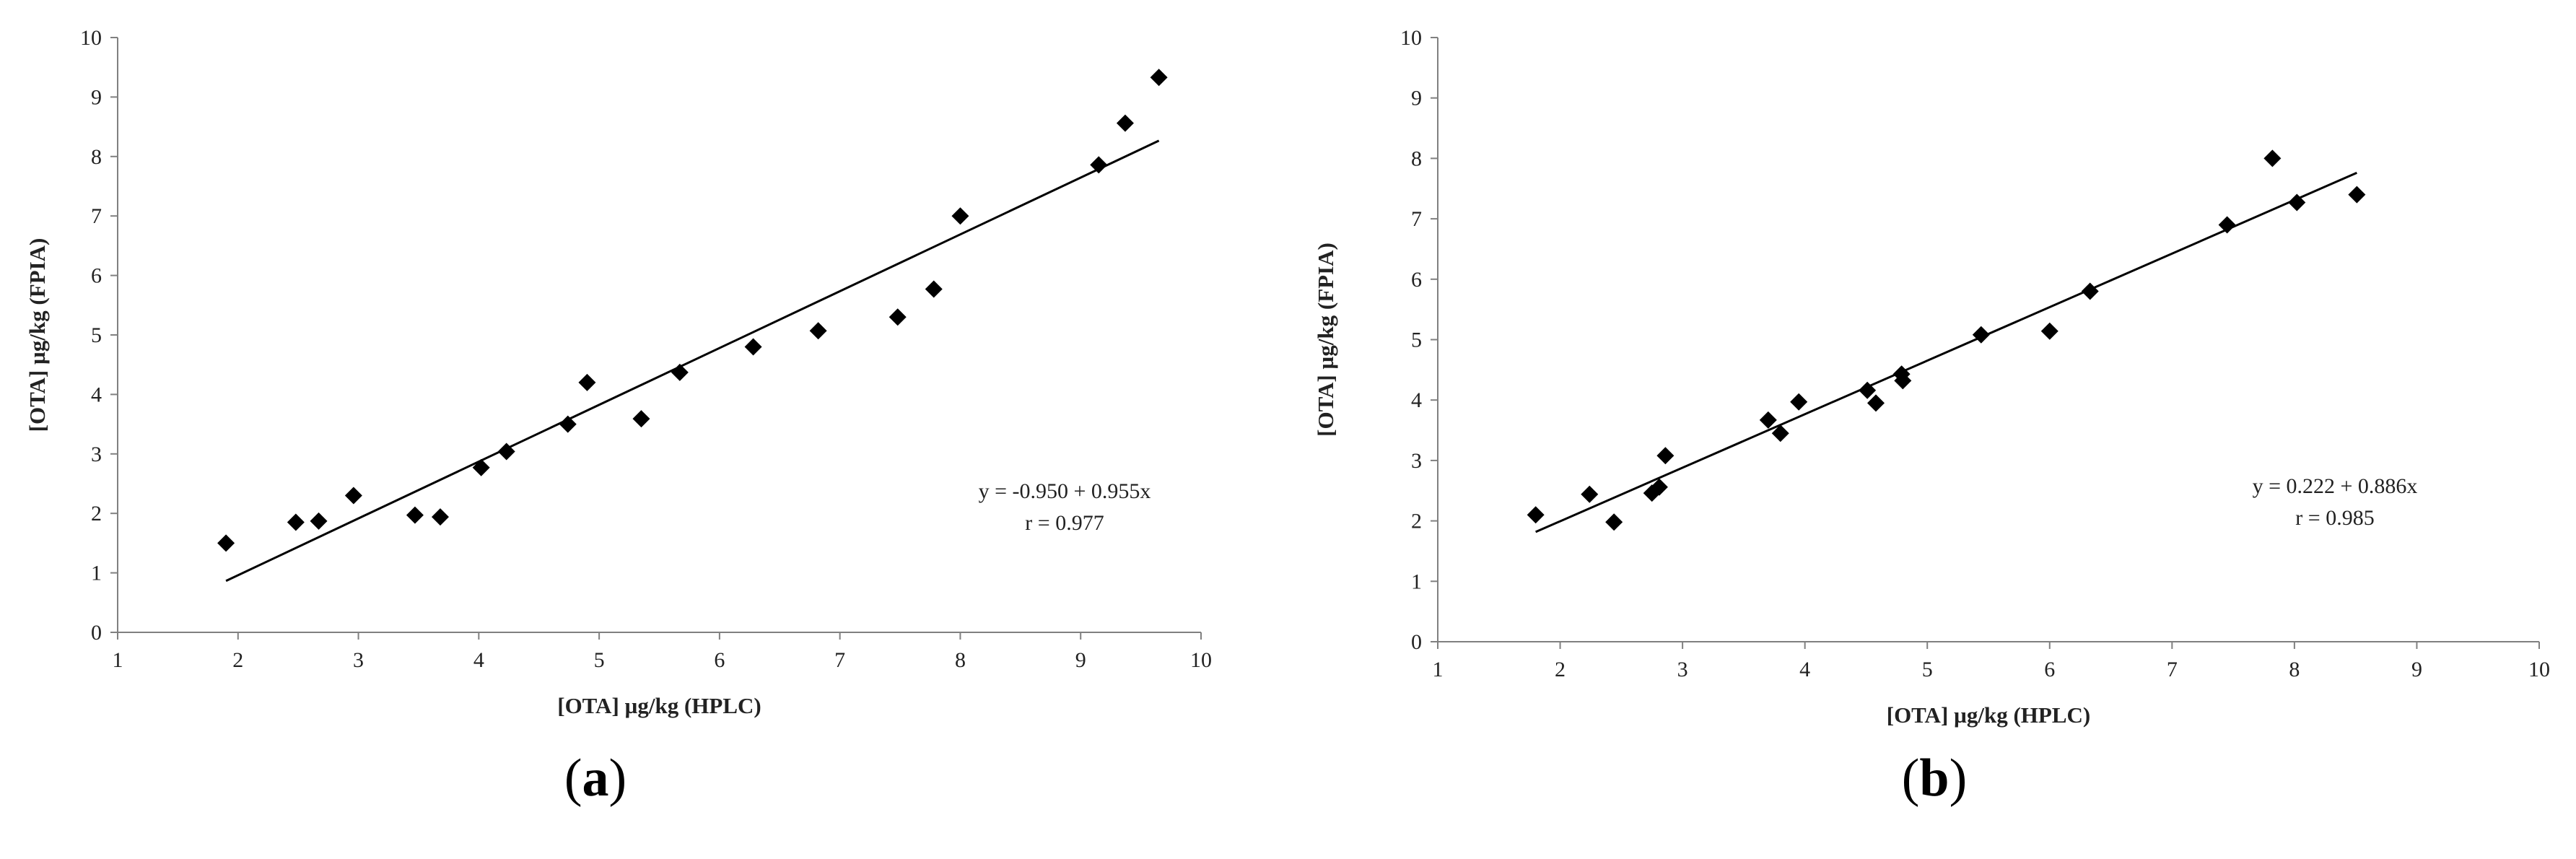 The width and height of the screenshot is (2576, 859). Describe the element at coordinates (1934, 778) in the screenshot. I see `panel-label: (b)` at that location.